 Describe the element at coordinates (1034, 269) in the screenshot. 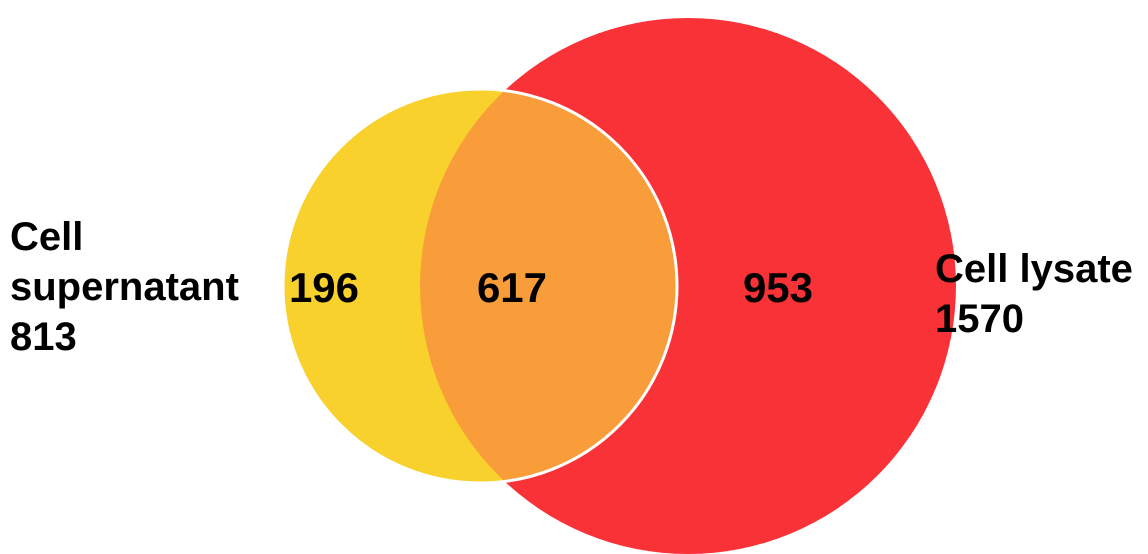

I see `lysate-name: Cell lysate` at that location.